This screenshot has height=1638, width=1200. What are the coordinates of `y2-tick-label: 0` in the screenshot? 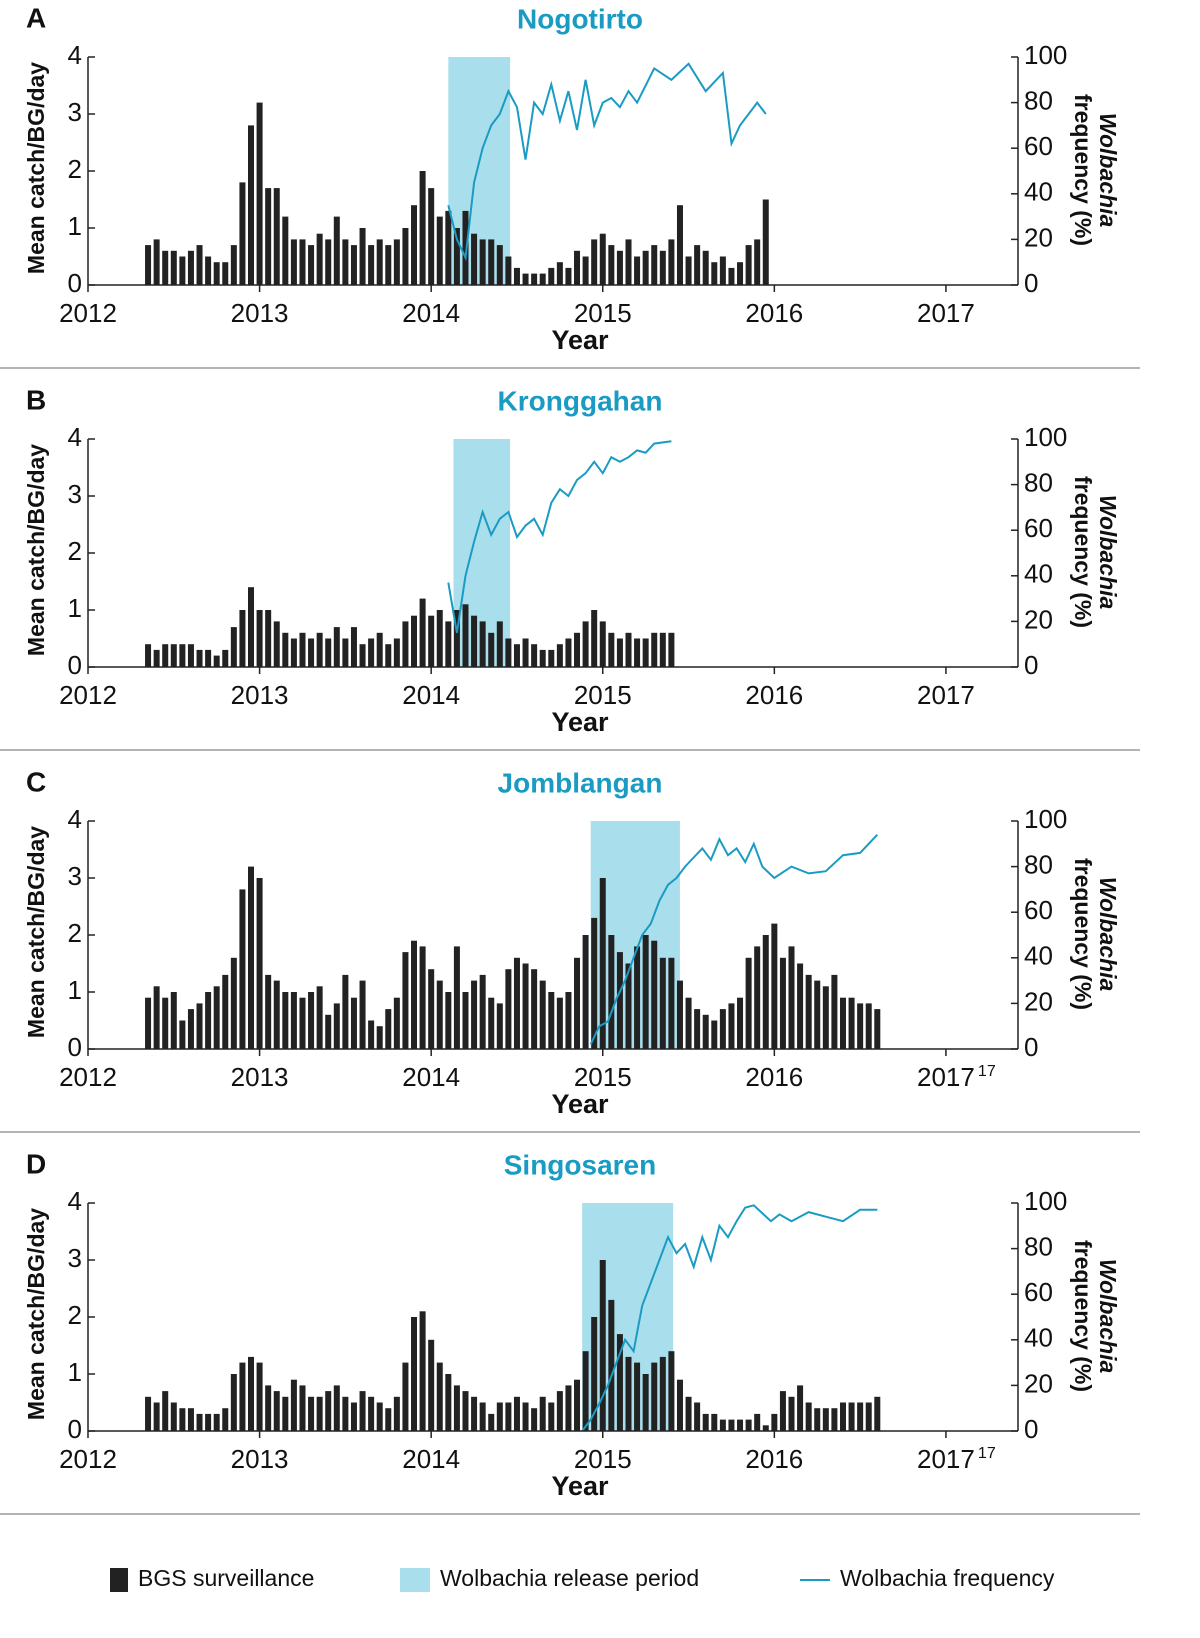 It's located at (1031, 1047).